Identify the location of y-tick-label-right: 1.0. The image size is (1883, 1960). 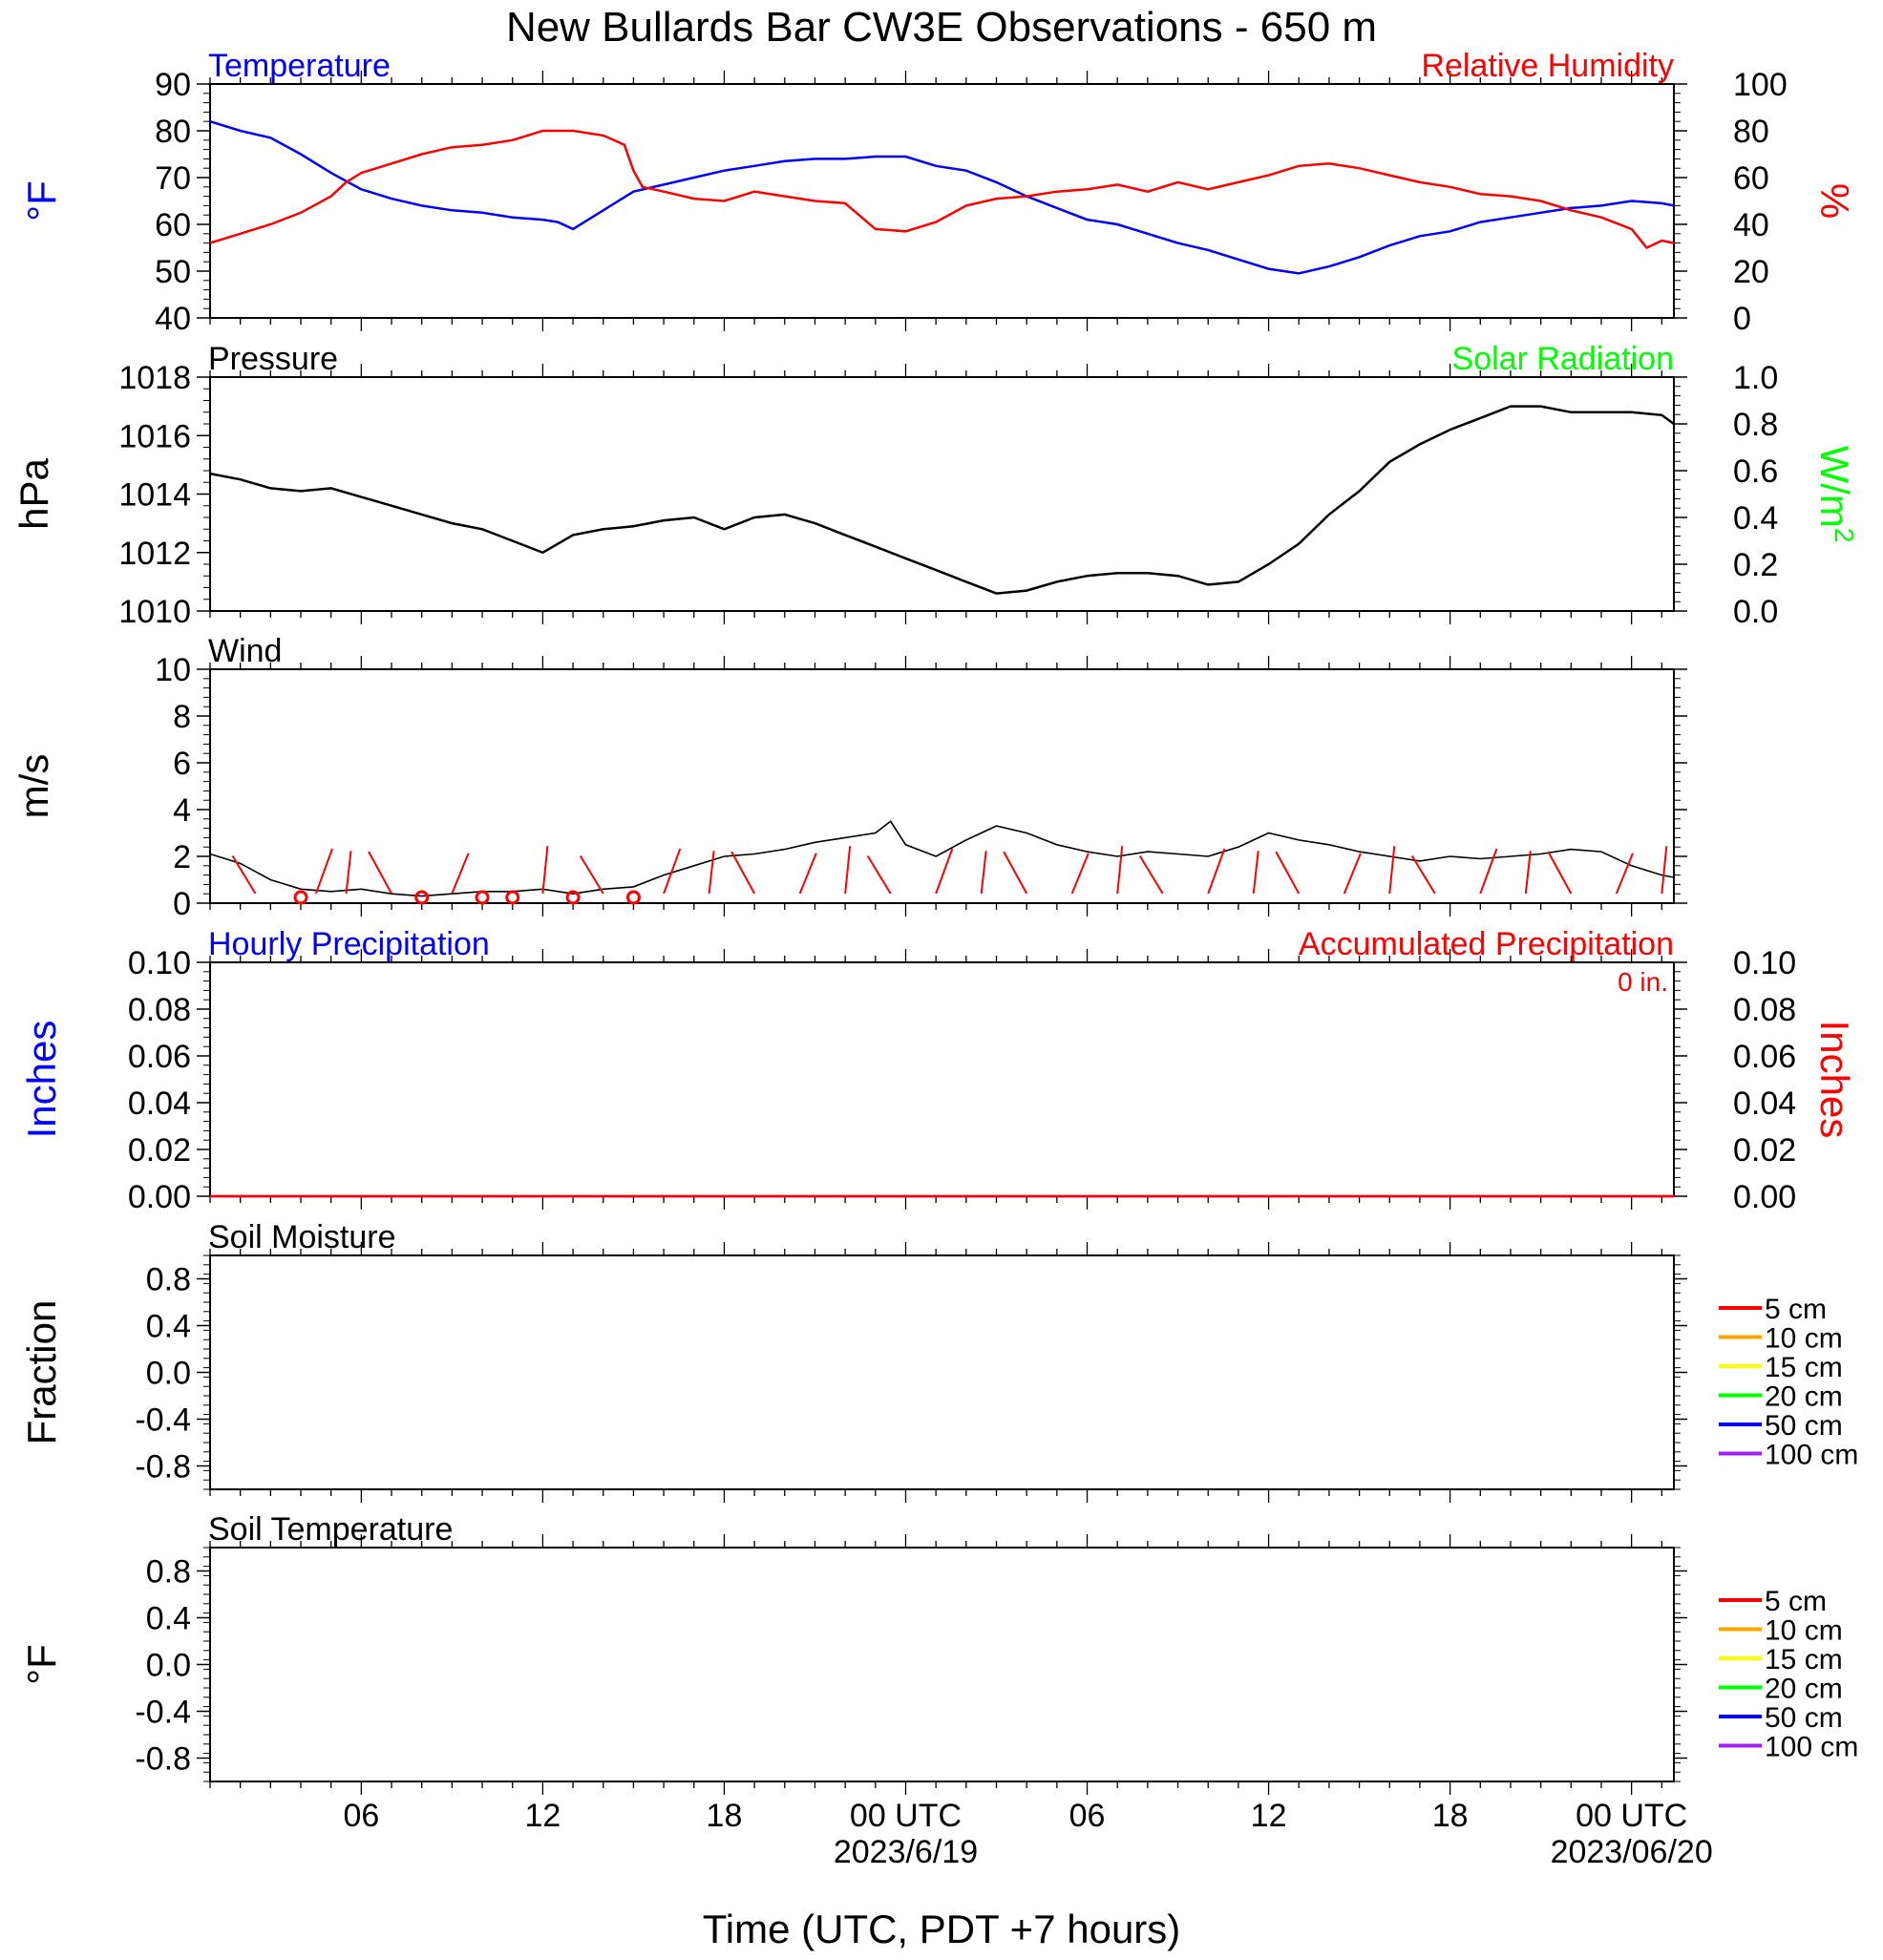
(1755, 378).